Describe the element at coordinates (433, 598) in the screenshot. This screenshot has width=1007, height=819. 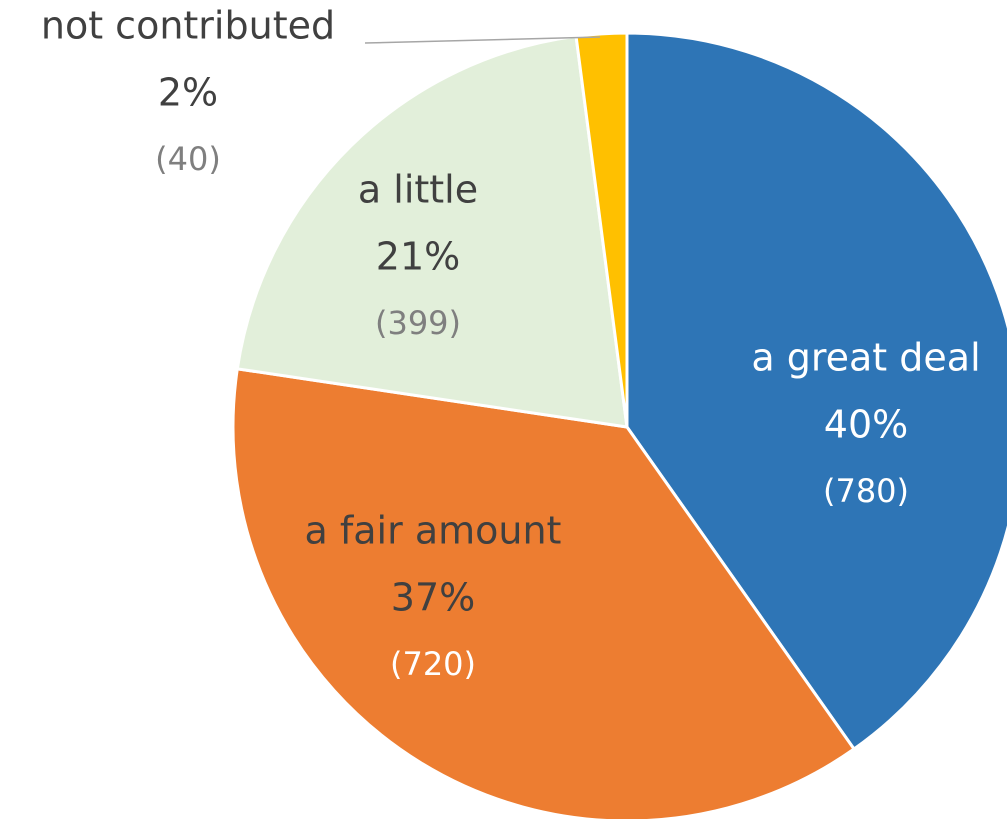
I see `slice-percent: 37%` at that location.